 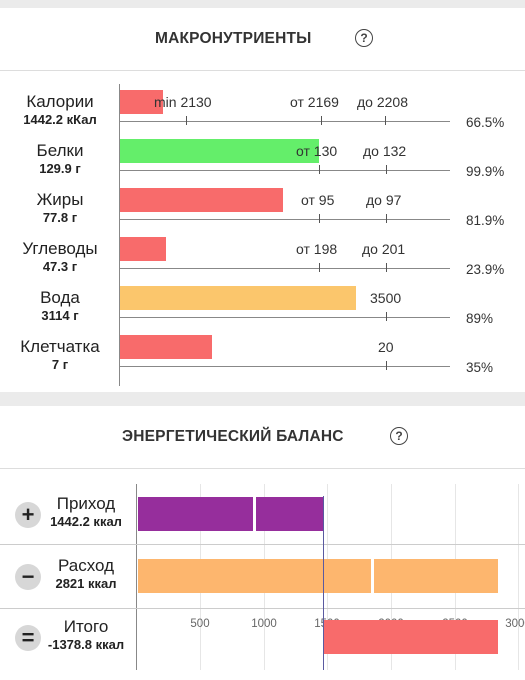 I want to click on threshold-label: до 132, so click(x=385, y=151).